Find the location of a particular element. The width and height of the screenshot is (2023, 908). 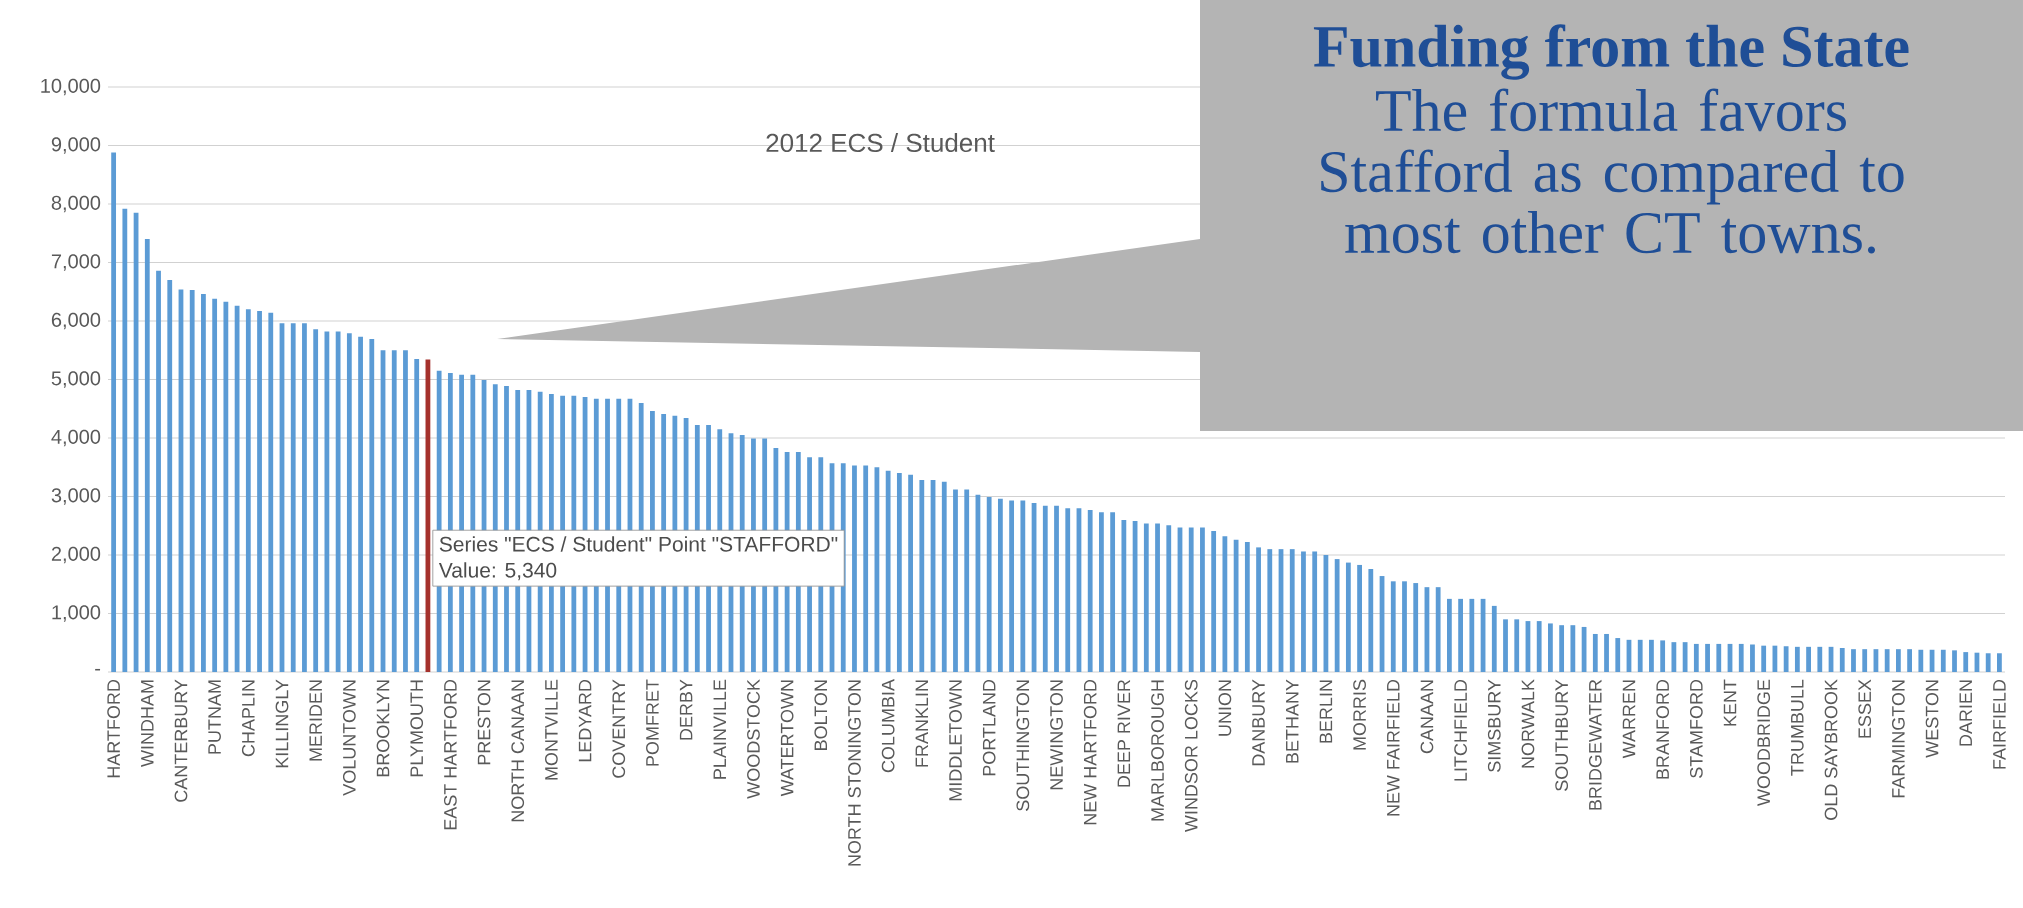

x-tick-label: MONTVILLE is located at coordinates (551, 729).